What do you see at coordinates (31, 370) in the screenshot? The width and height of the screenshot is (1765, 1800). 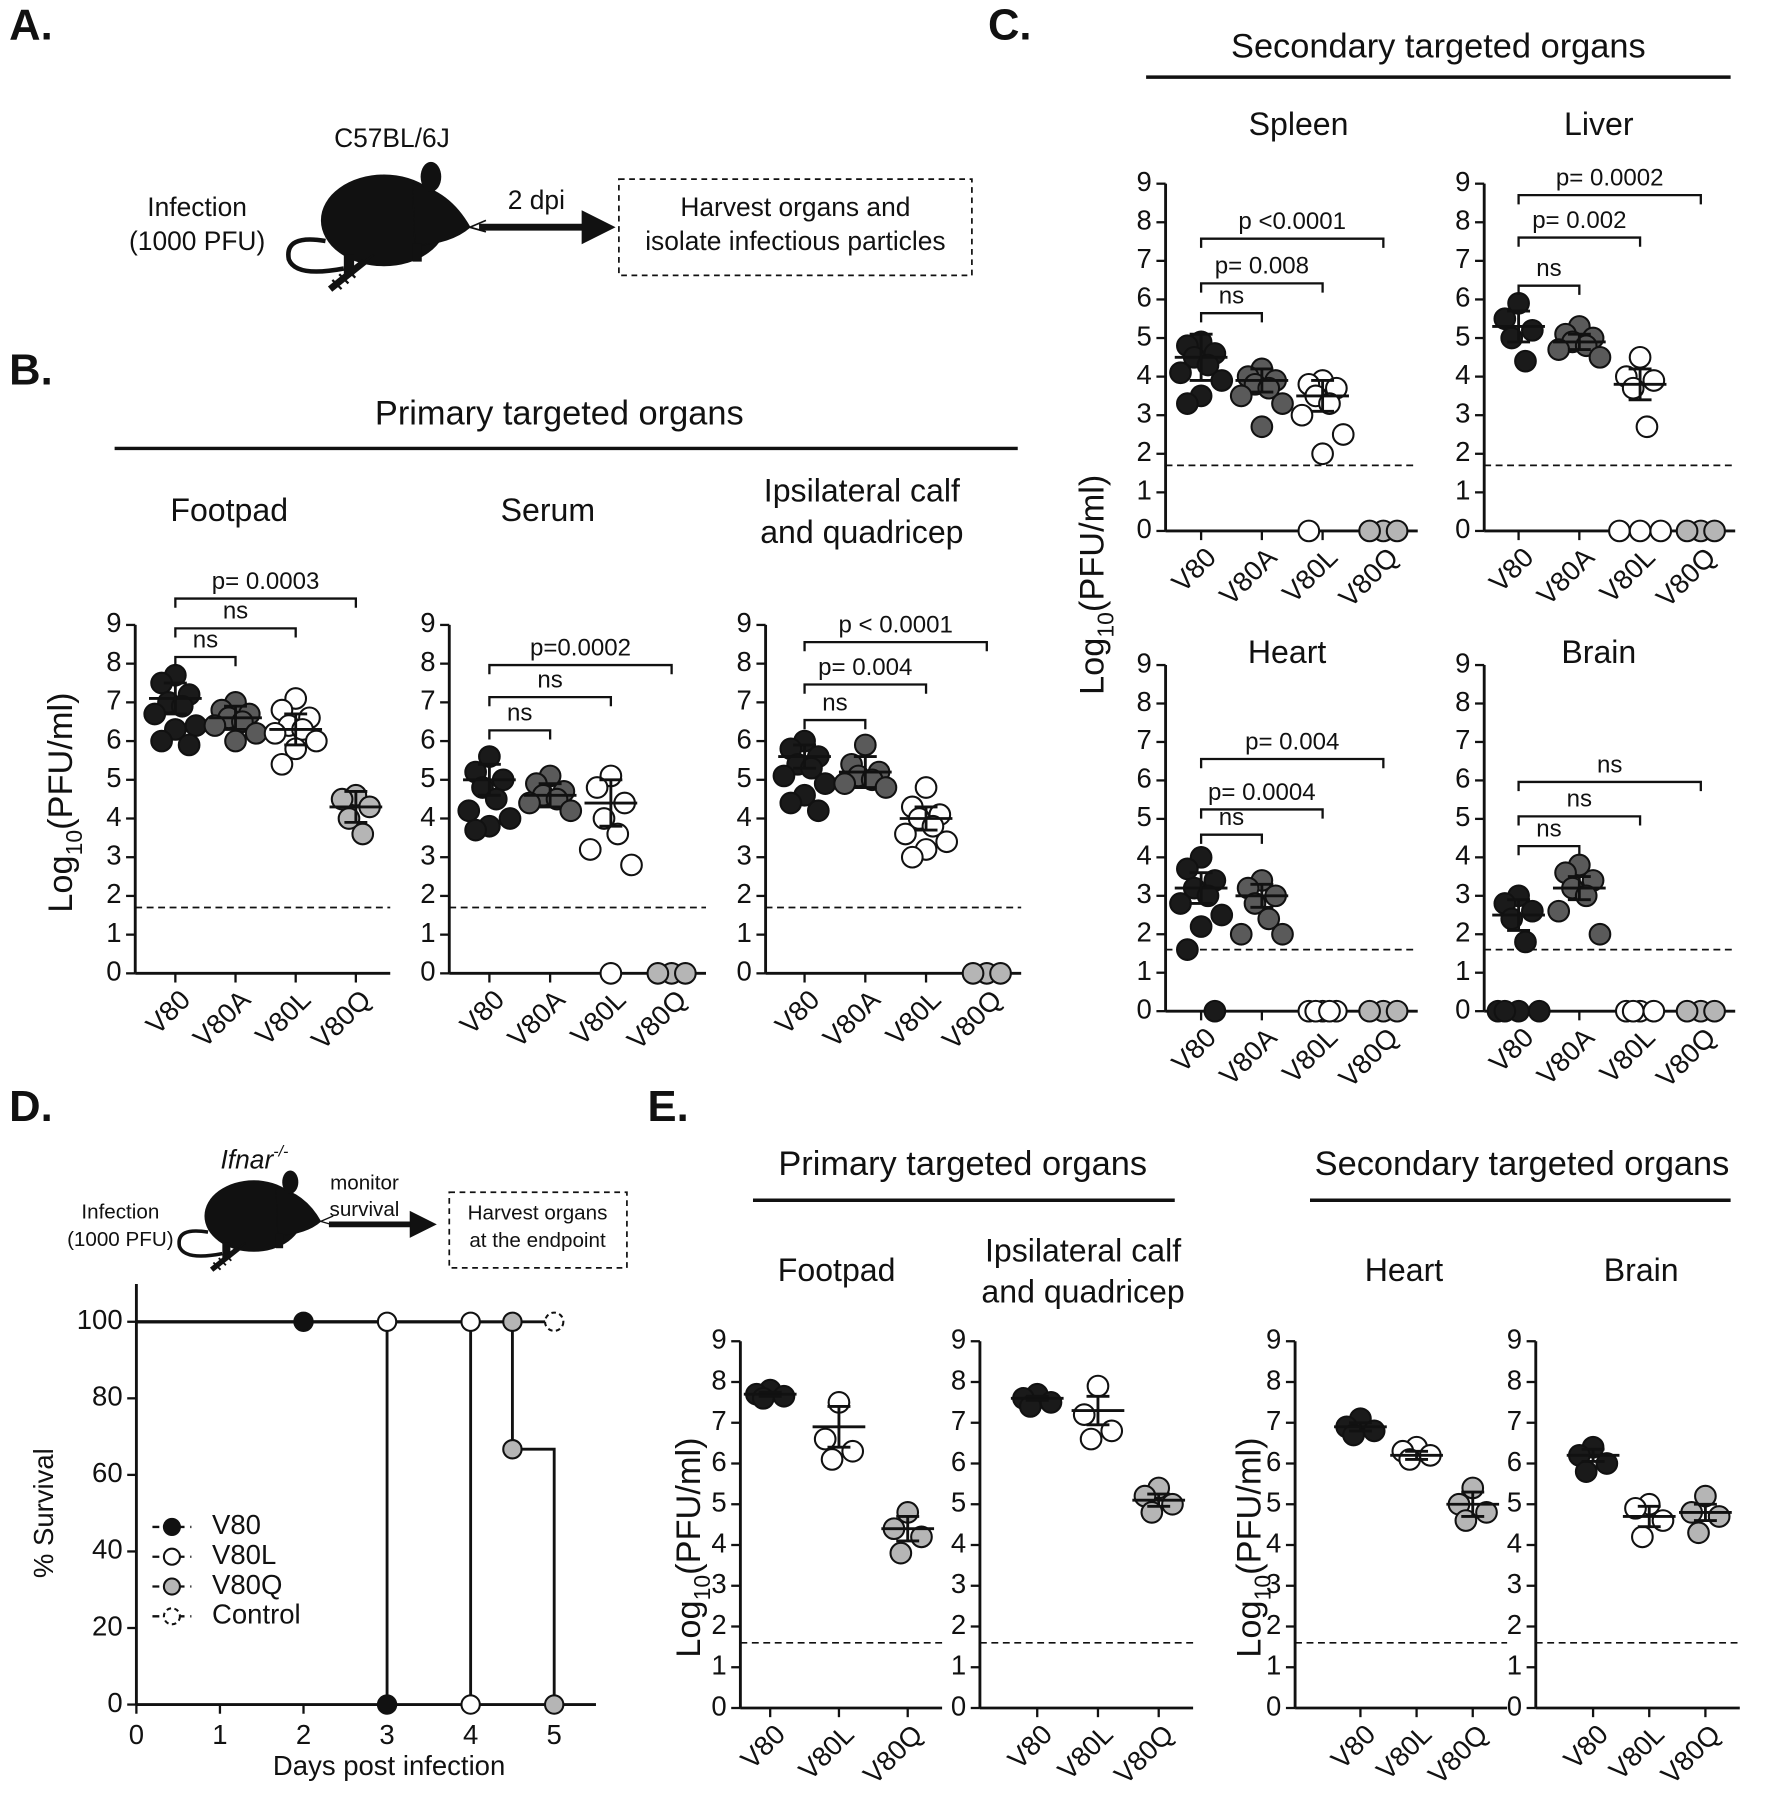 I see `panel-label: B.` at bounding box center [31, 370].